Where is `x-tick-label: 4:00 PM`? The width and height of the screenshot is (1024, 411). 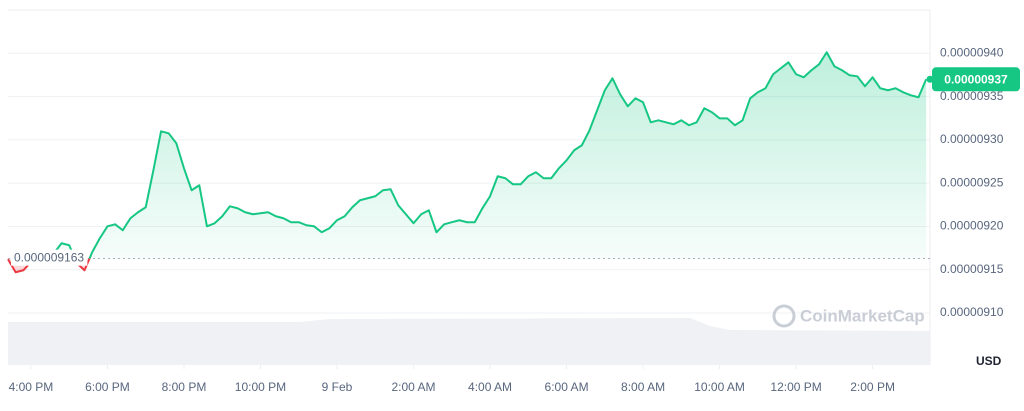
x-tick-label: 4:00 PM is located at coordinates (31, 387).